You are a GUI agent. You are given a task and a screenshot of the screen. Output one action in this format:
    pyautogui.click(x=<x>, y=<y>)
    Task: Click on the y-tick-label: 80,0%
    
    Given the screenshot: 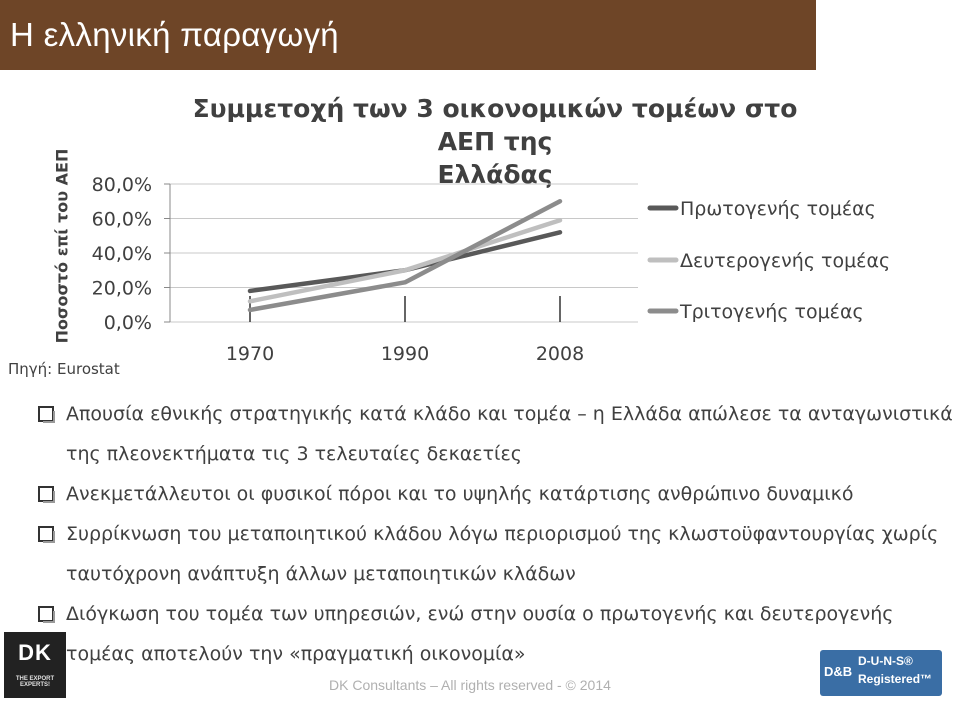 What is the action you would take?
    pyautogui.click(x=122, y=185)
    